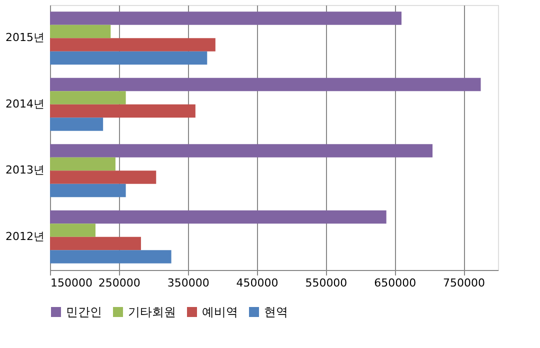 The image size is (540, 348). I want to click on y-tick-label: 2015년, so click(25, 37).